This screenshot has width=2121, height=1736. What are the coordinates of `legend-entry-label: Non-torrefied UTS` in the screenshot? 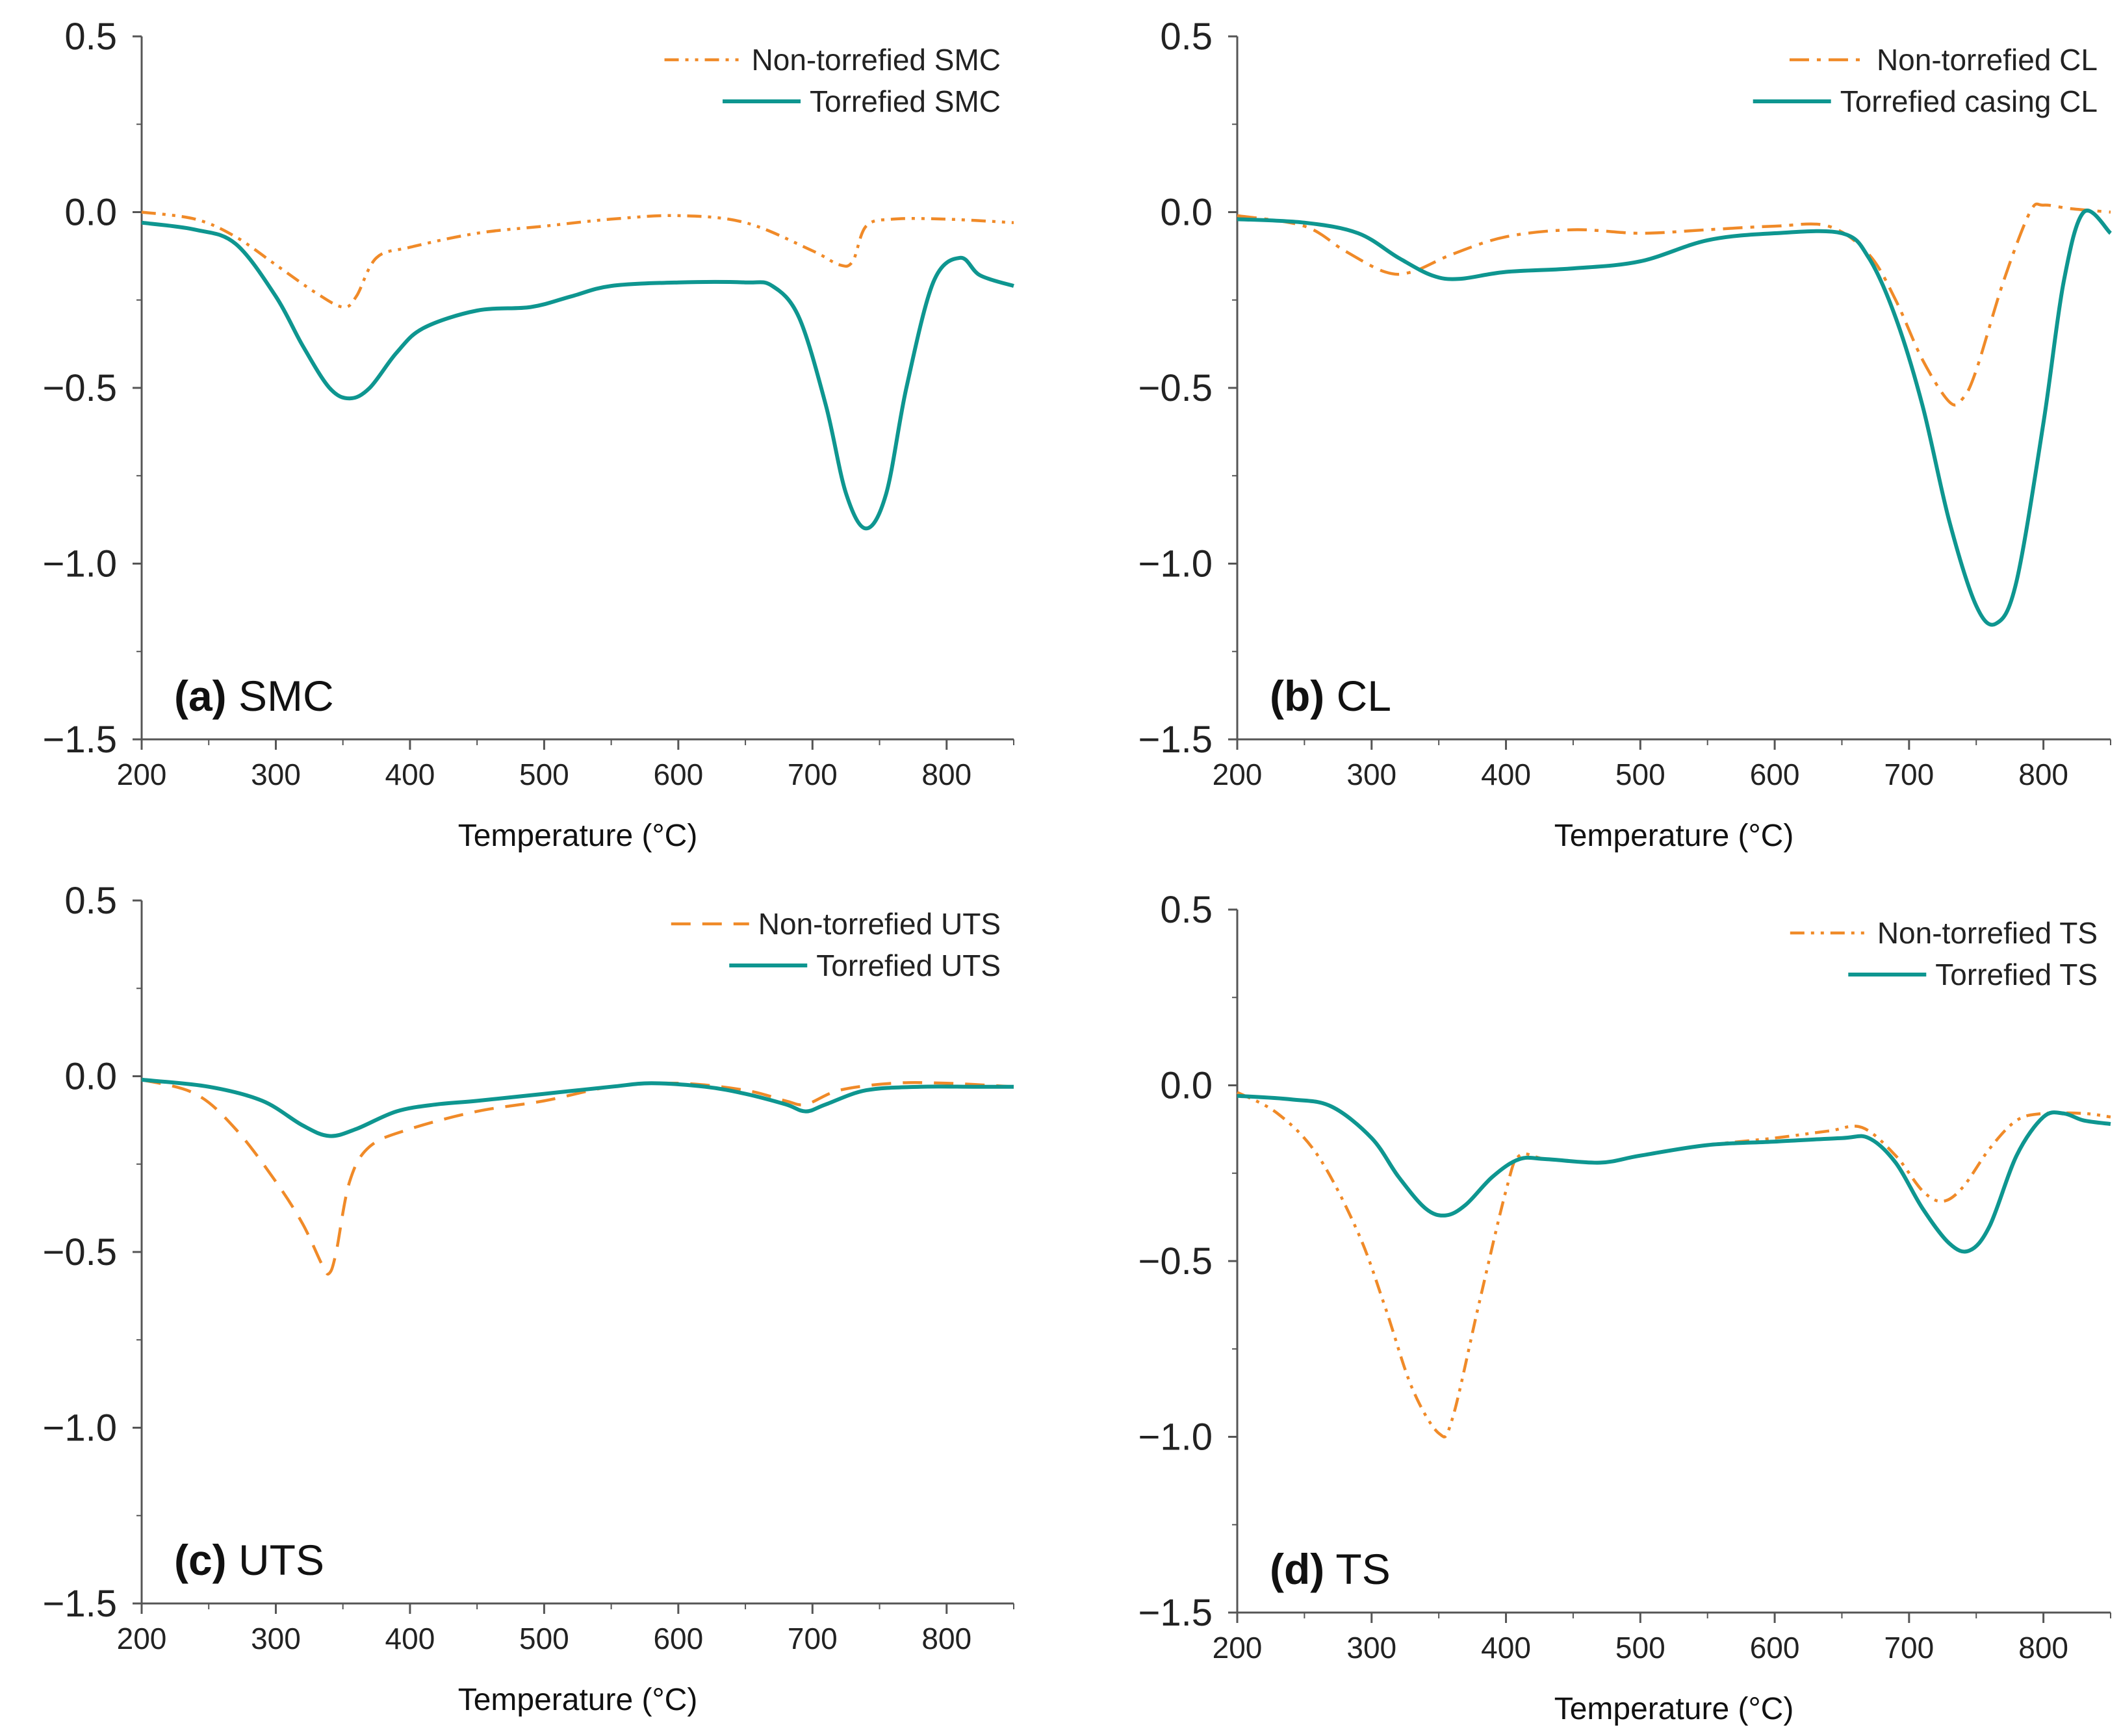 It's located at (879, 924).